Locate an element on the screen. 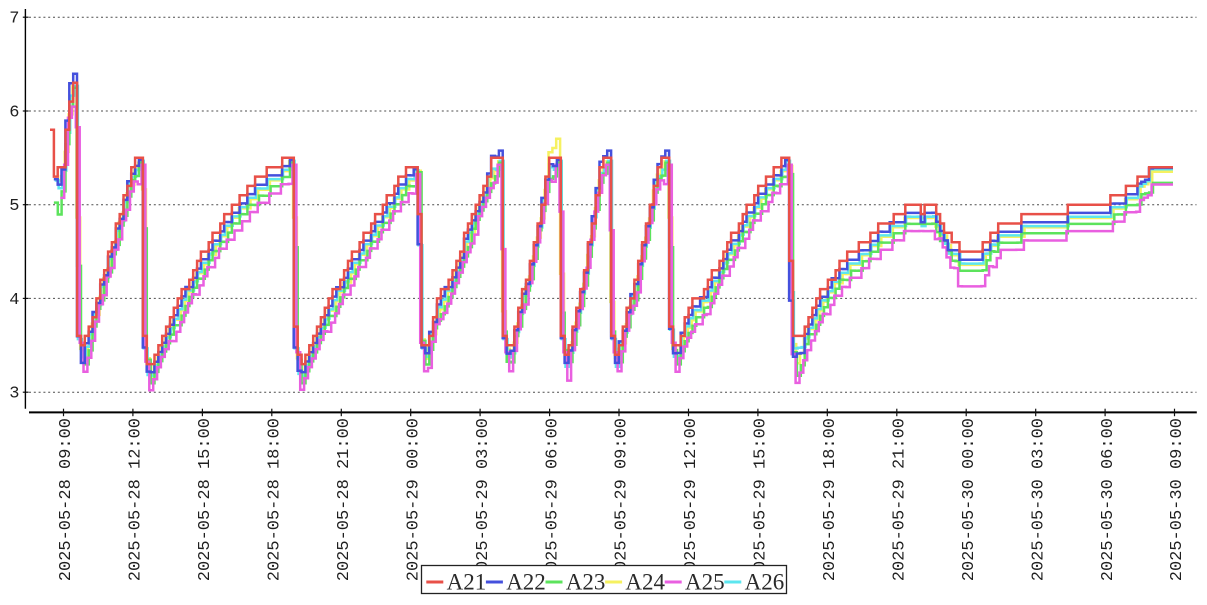  svg-text: 2025-05-29 21:00 is located at coordinates (900, 499).